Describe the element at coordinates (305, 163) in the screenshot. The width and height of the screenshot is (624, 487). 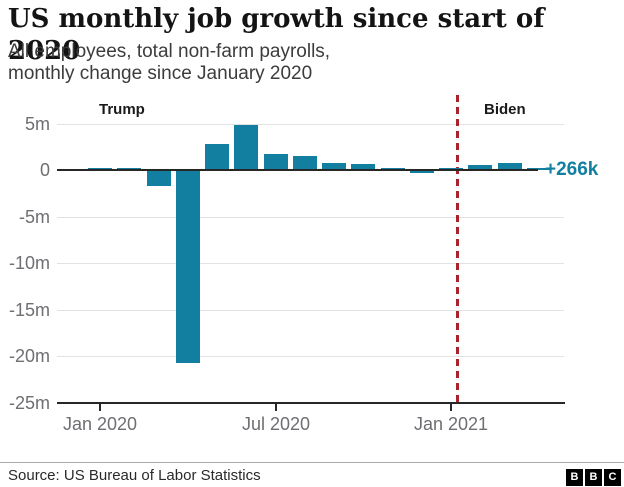
I see `bar-aug-2020` at that location.